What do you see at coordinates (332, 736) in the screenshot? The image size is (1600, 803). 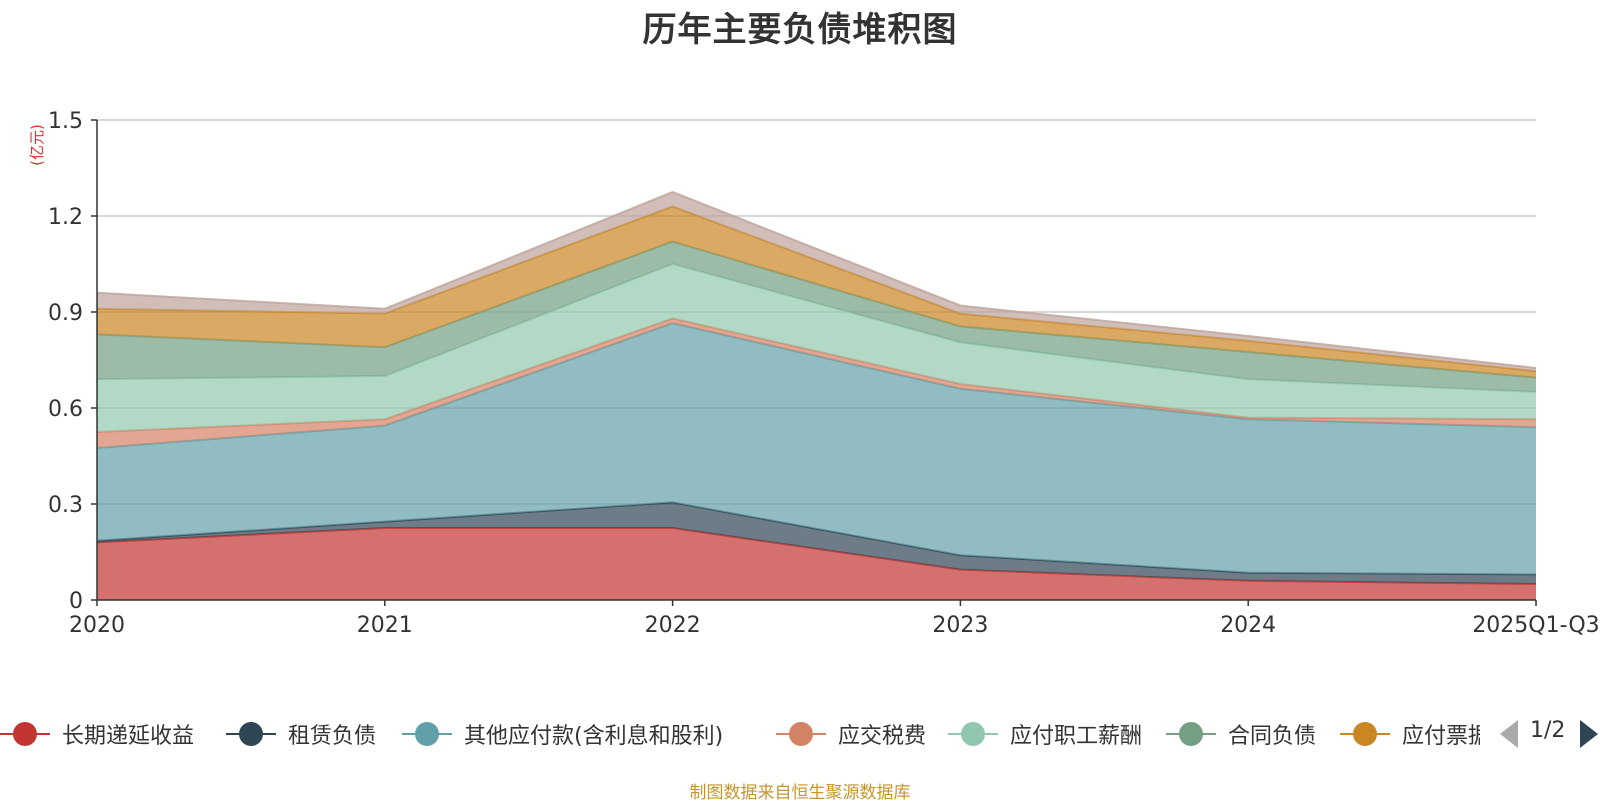 I see `legend-label: 租赁负债` at bounding box center [332, 736].